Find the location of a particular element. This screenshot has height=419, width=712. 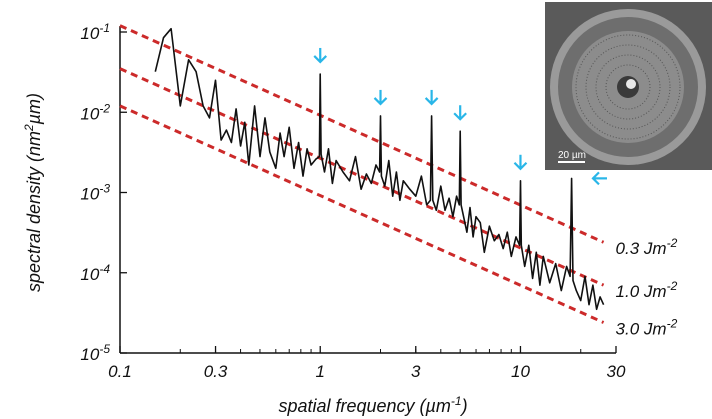

y-tick-label-exp: -5 is located at coordinates (104, 349).